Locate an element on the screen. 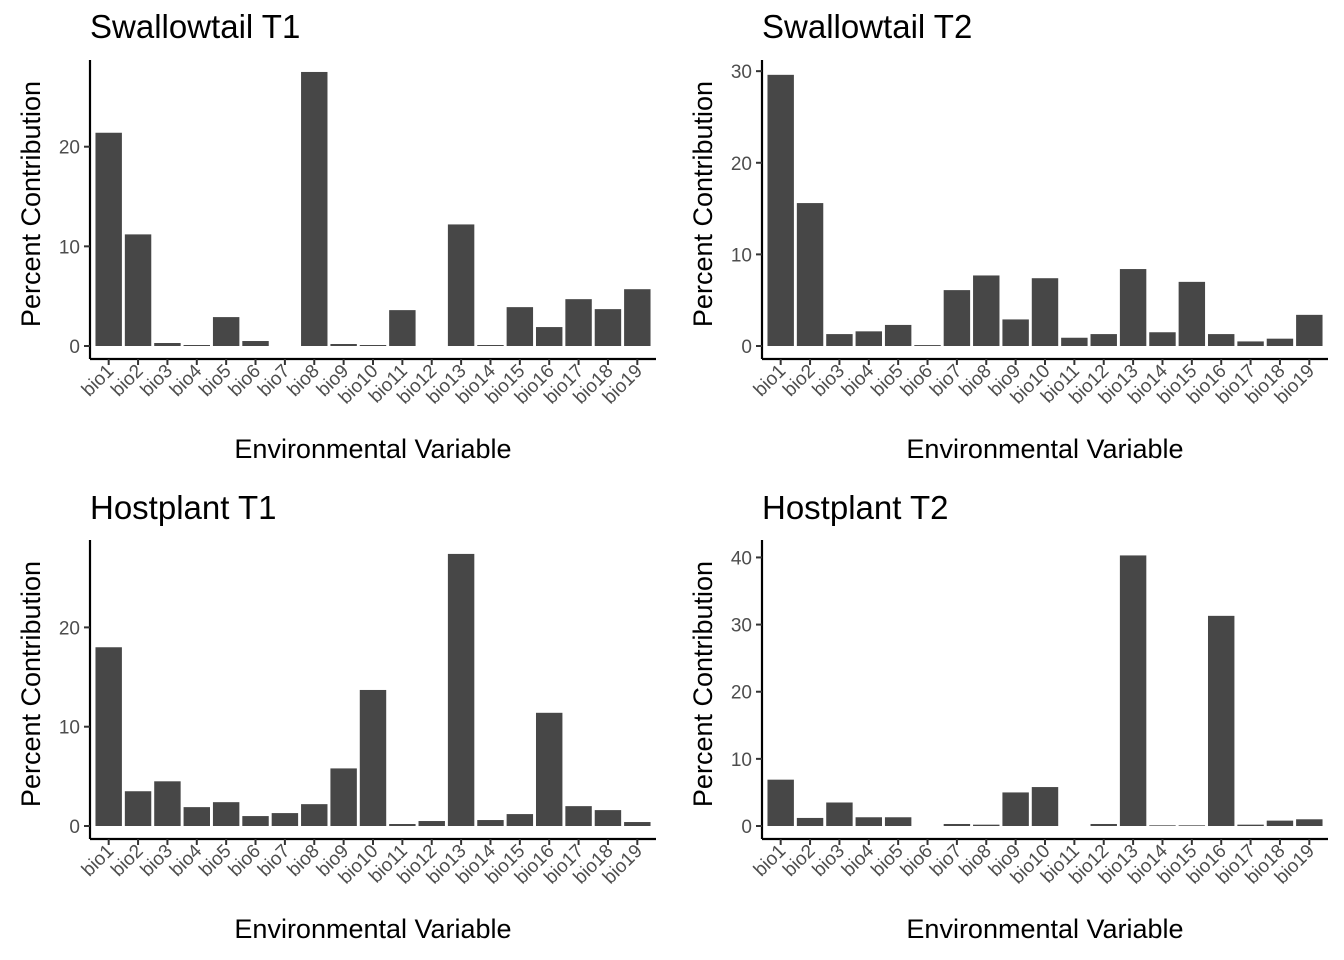  panel-title: Swallowtail T1 is located at coordinates (195, 26).